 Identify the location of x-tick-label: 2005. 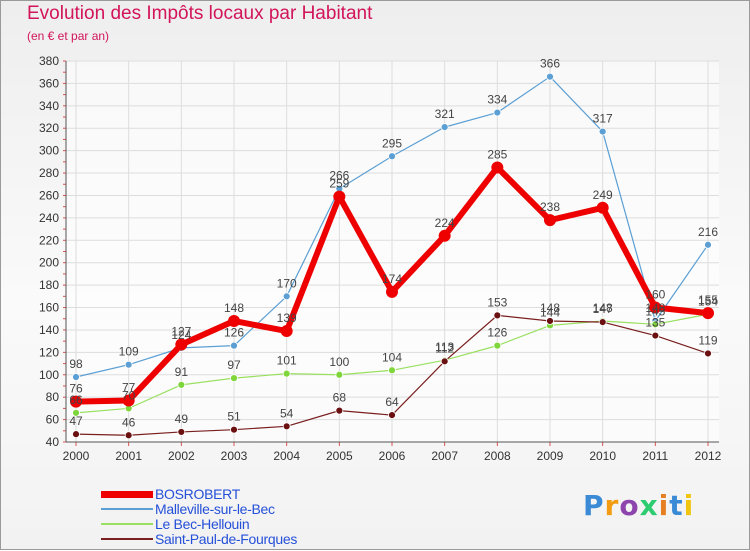
(339, 456).